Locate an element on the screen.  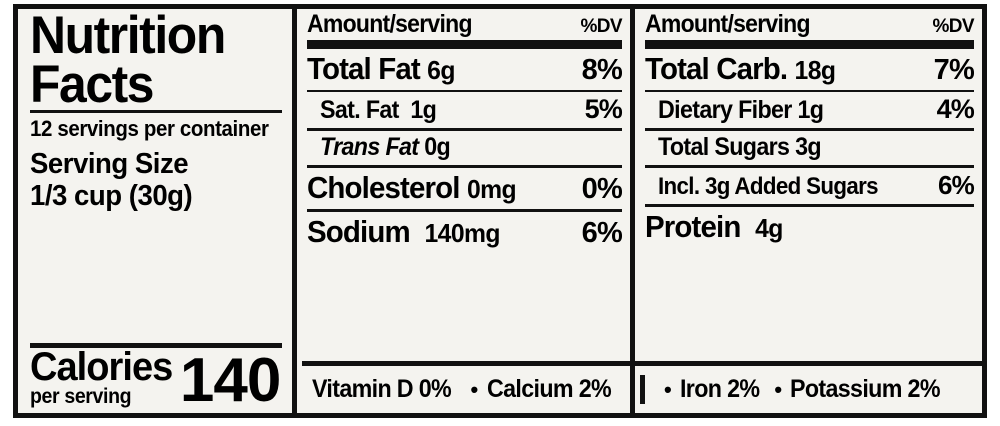
total-fat-label: Total Fat 6g is located at coordinates (381, 69).